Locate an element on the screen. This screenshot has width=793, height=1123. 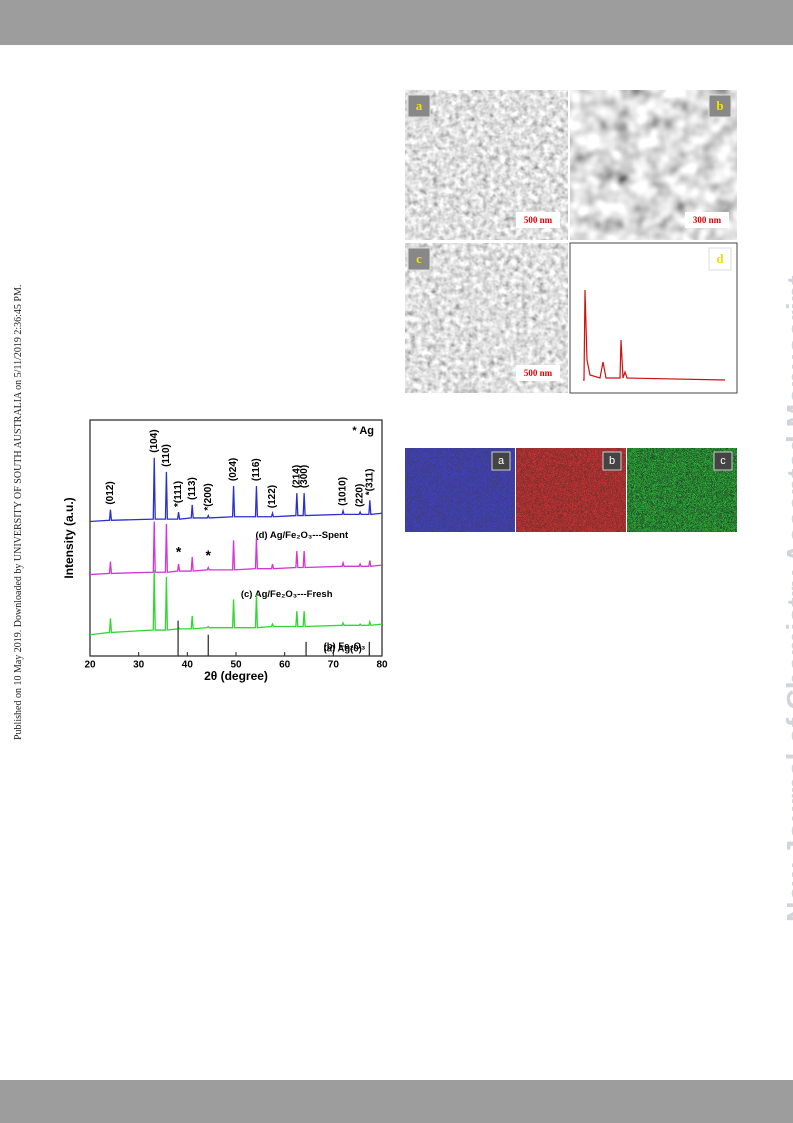
peak-label: (113) is located at coordinates (192, 488).